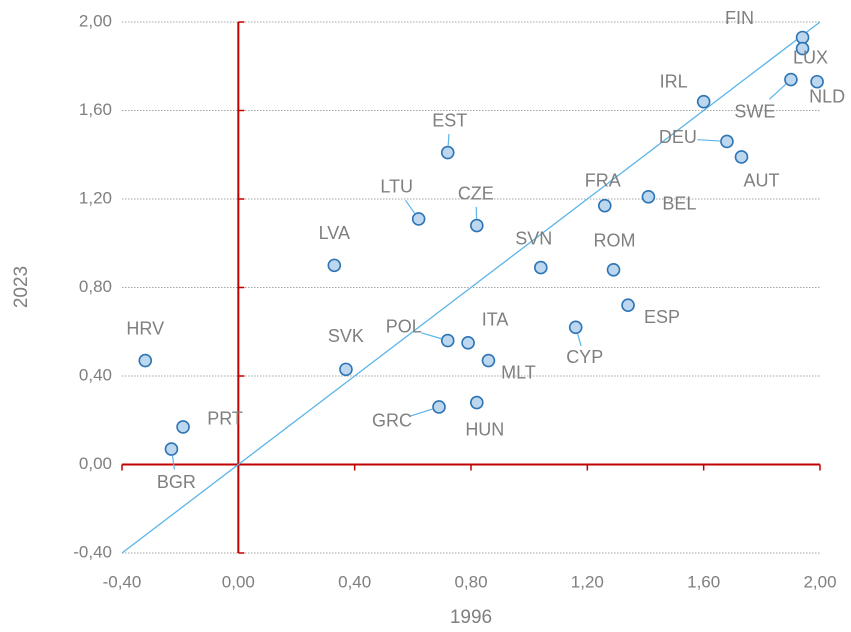  Describe the element at coordinates (449, 120) in the screenshot. I see `point-label: EST` at that location.